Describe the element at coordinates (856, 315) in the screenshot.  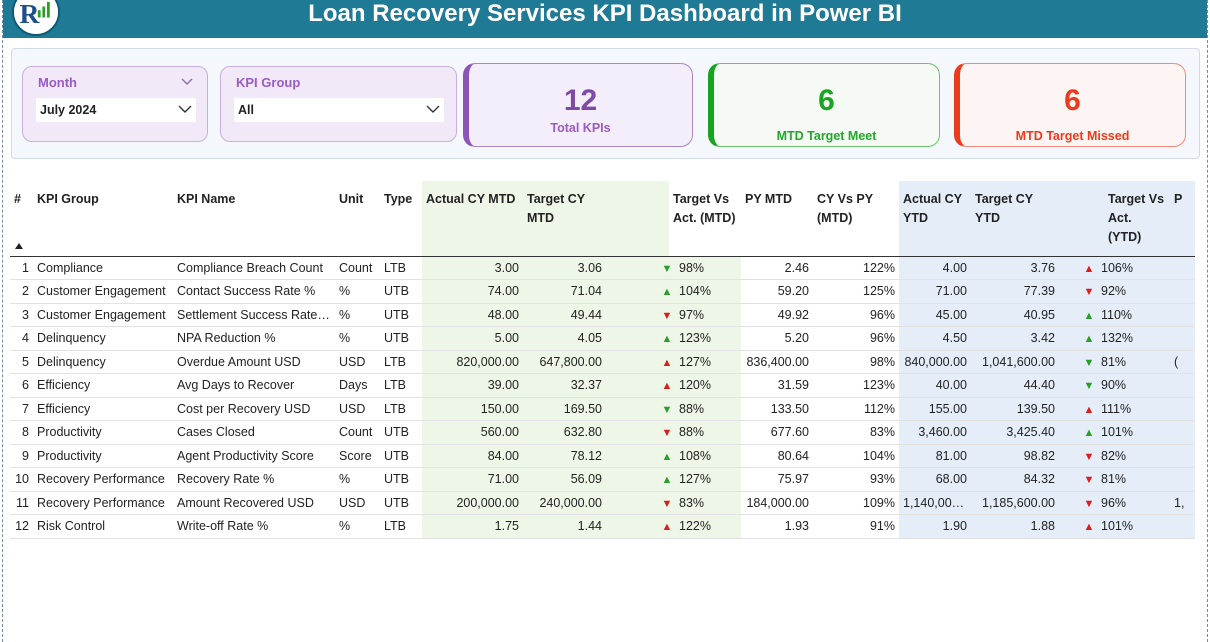
I see `cy-vs-py-mtd-cell: 96%` at that location.